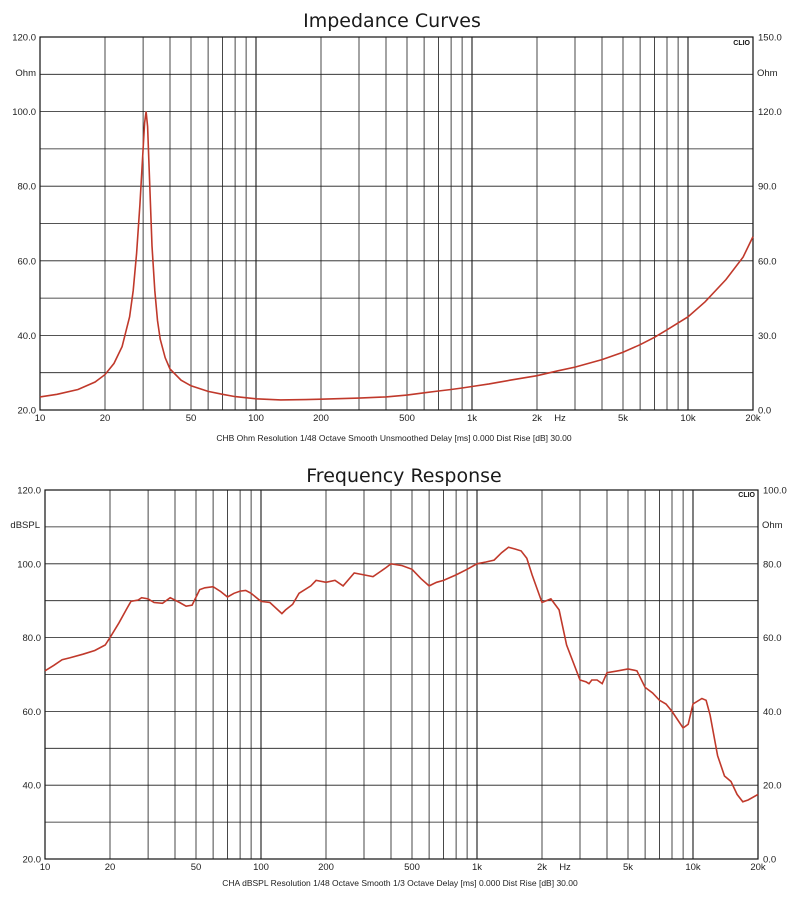 The height and width of the screenshot is (904, 800). I want to click on y2-tick-label: 90.0, so click(767, 187).